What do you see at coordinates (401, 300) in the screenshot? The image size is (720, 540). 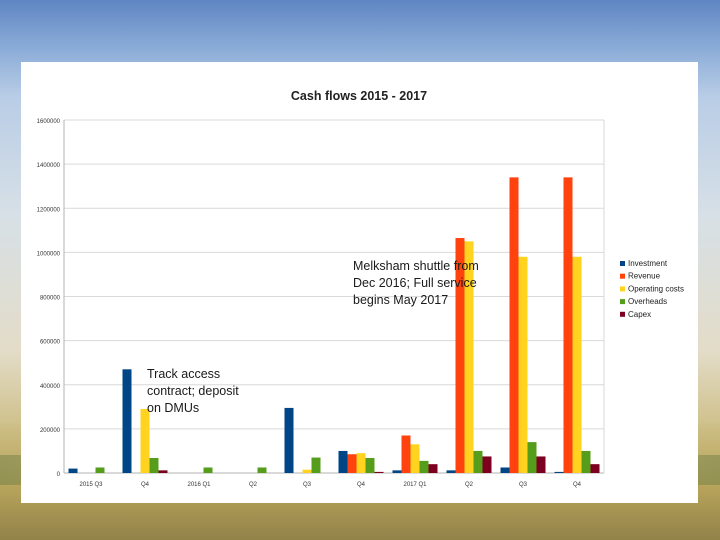 I see `annotation-melksham-line-3: begins May 2017` at bounding box center [401, 300].